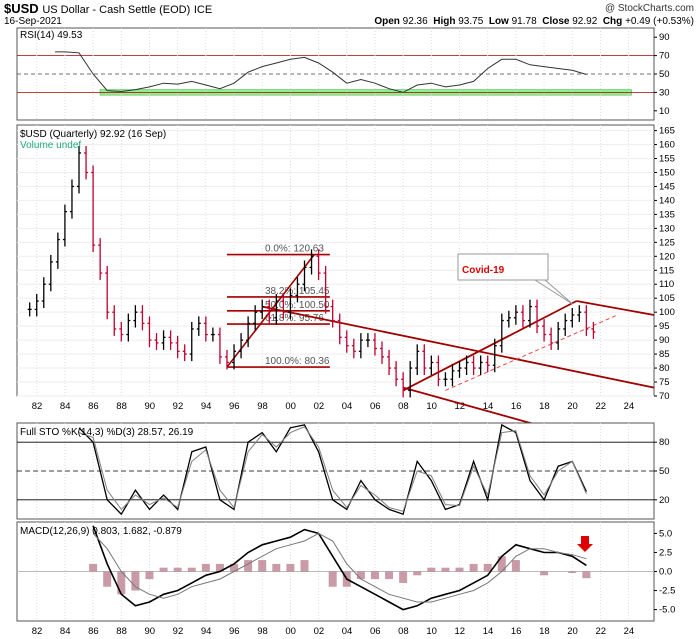  I want to click on macd-line, so click(339, 568).